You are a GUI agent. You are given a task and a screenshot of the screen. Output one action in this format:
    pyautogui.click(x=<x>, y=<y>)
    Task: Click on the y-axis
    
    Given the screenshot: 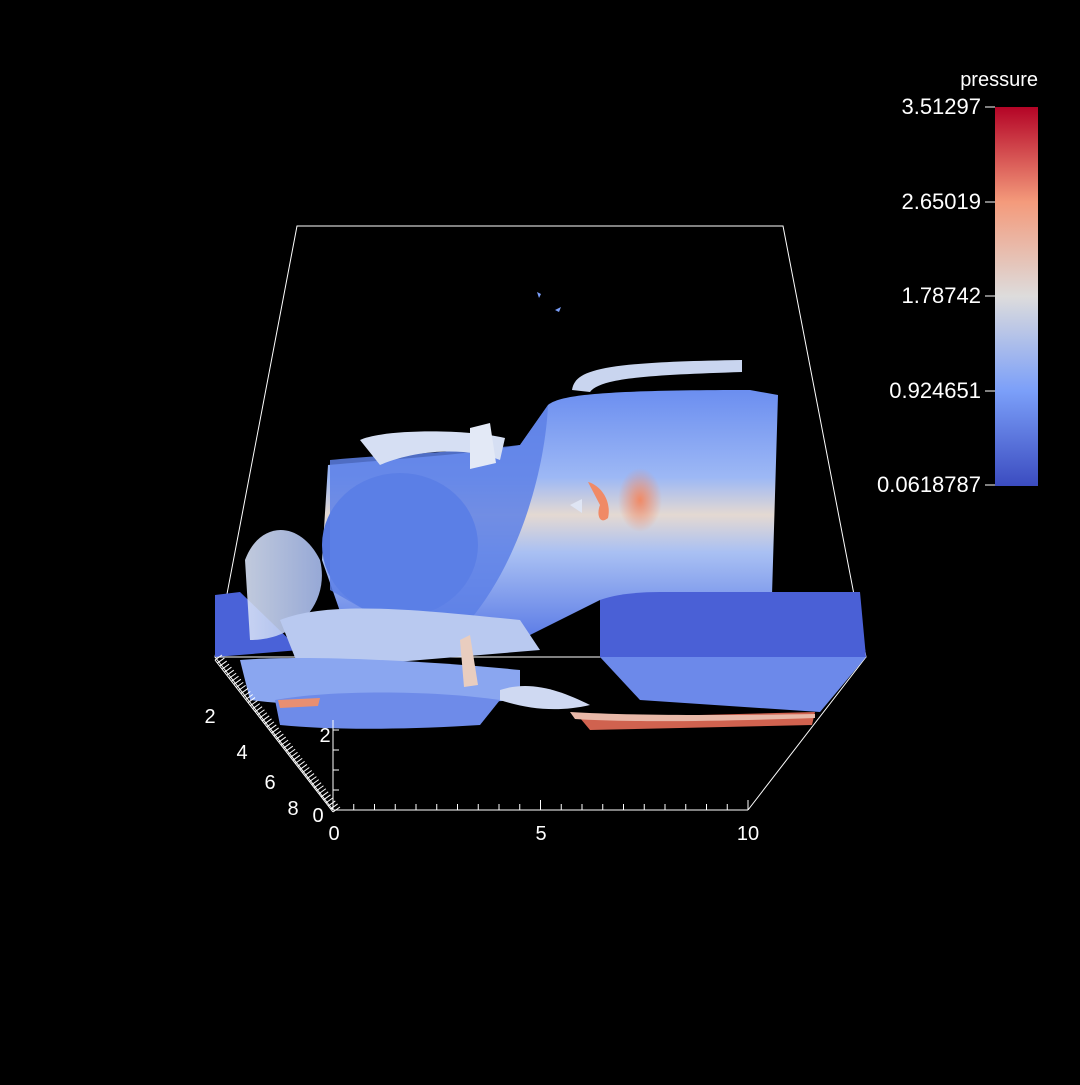 What is the action you would take?
    pyautogui.click(x=277, y=733)
    